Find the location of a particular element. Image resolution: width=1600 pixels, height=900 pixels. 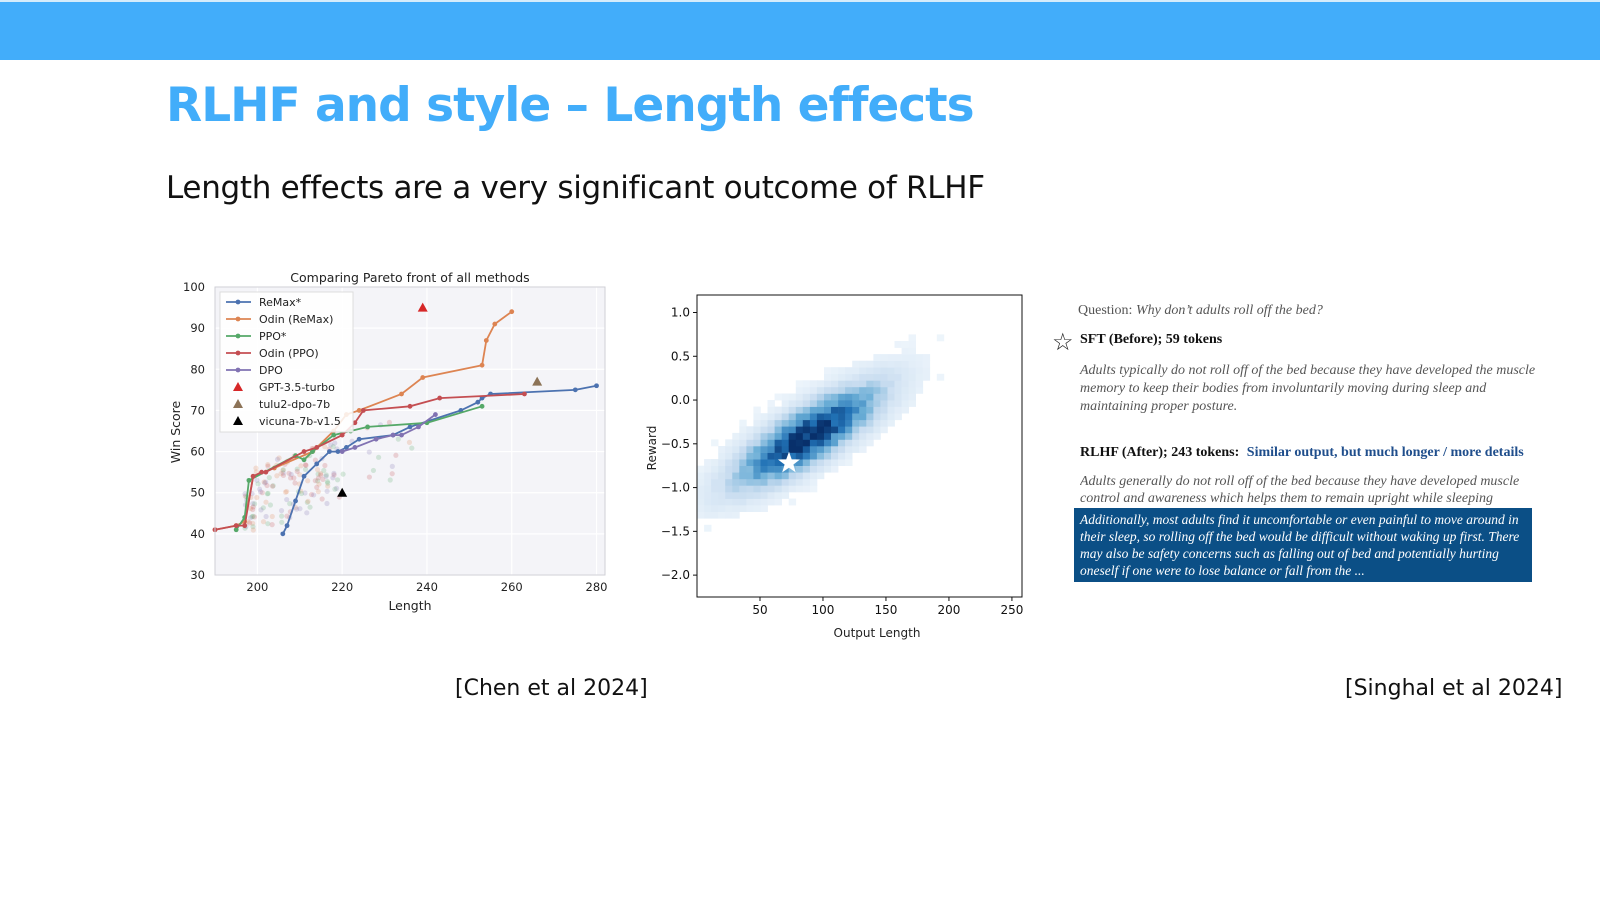

header-bar is located at coordinates (800, 30).